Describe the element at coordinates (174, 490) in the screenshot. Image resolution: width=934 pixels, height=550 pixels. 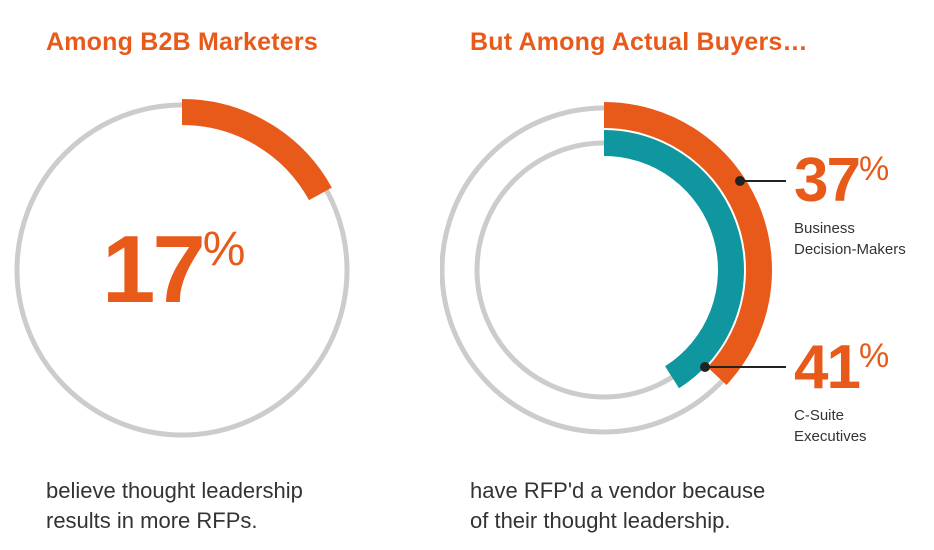
I see `caption-line: believe thought leadership` at that location.